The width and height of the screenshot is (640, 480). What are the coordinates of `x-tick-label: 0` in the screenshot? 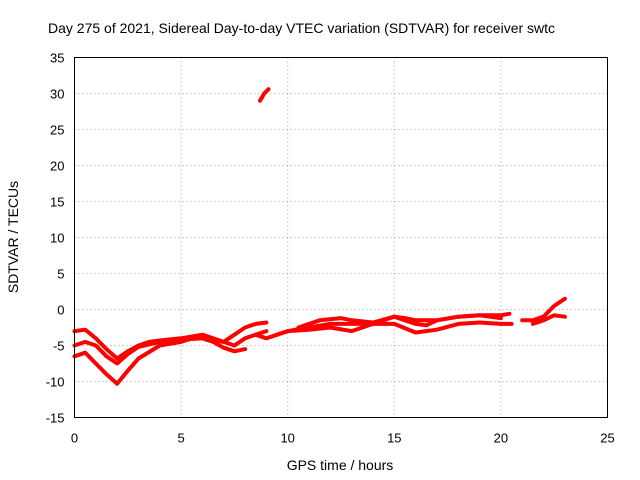 It's located at (74, 438).